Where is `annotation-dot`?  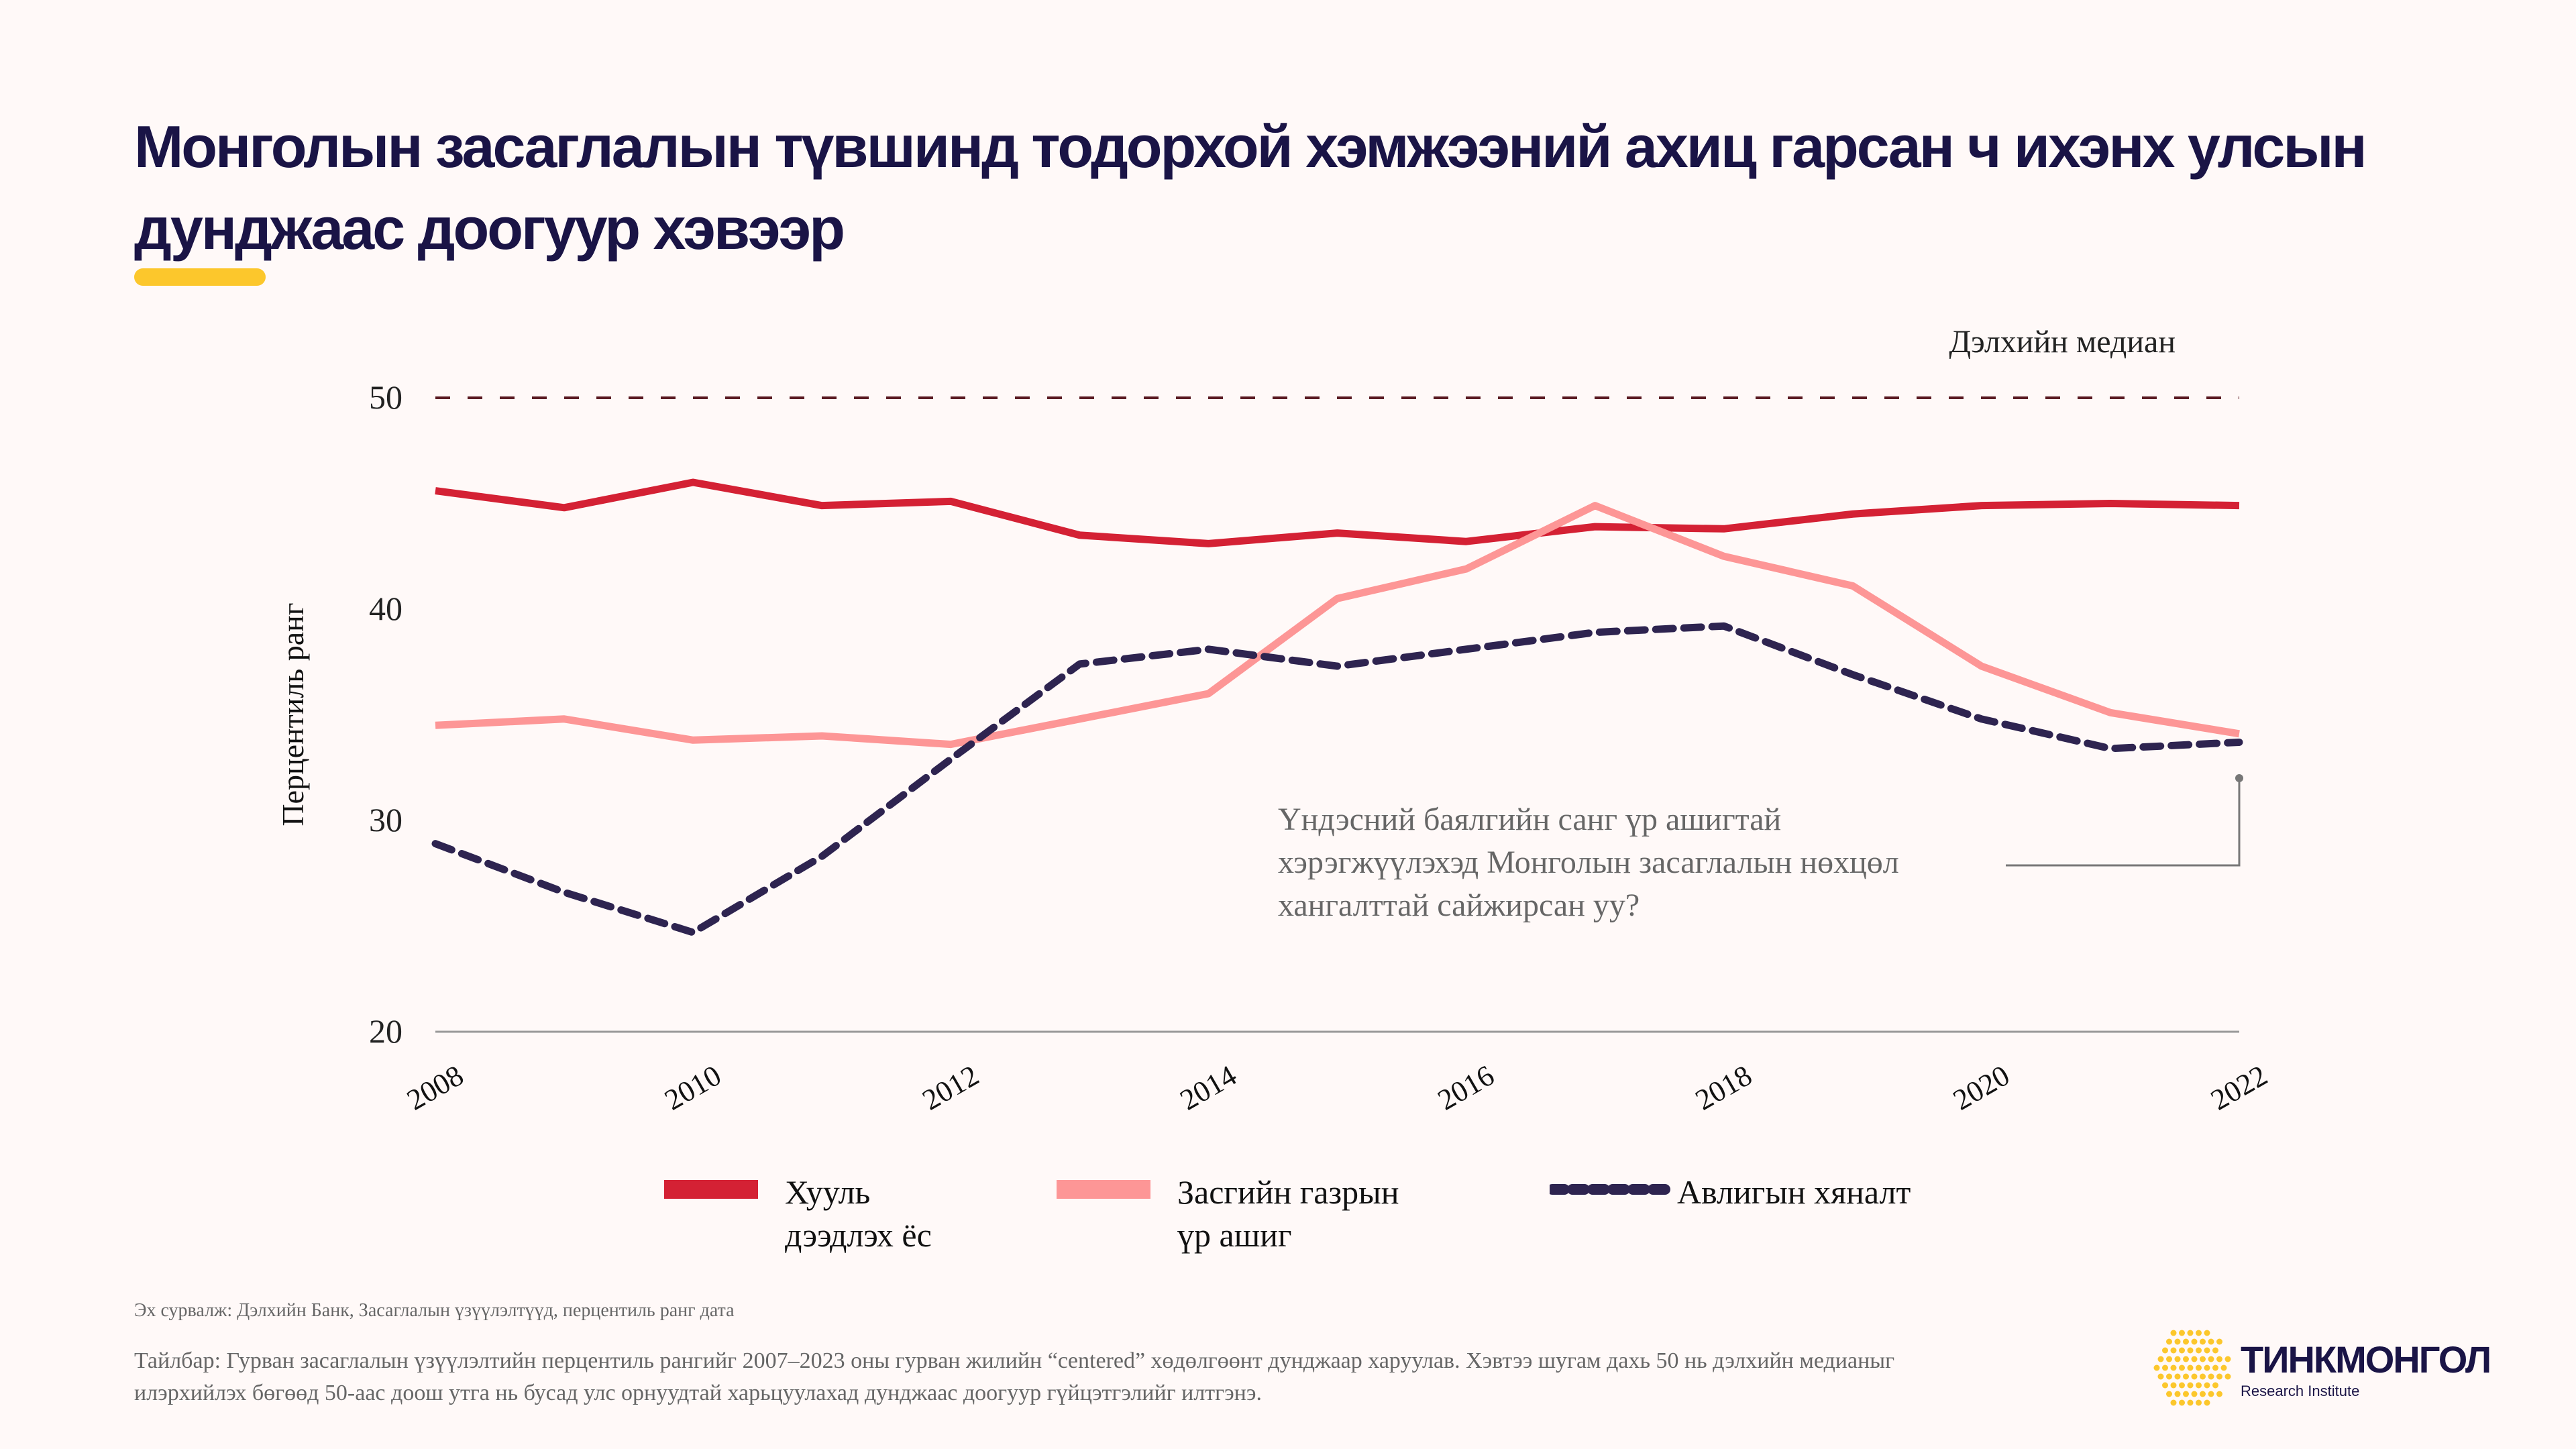
annotation-dot is located at coordinates (2239, 778).